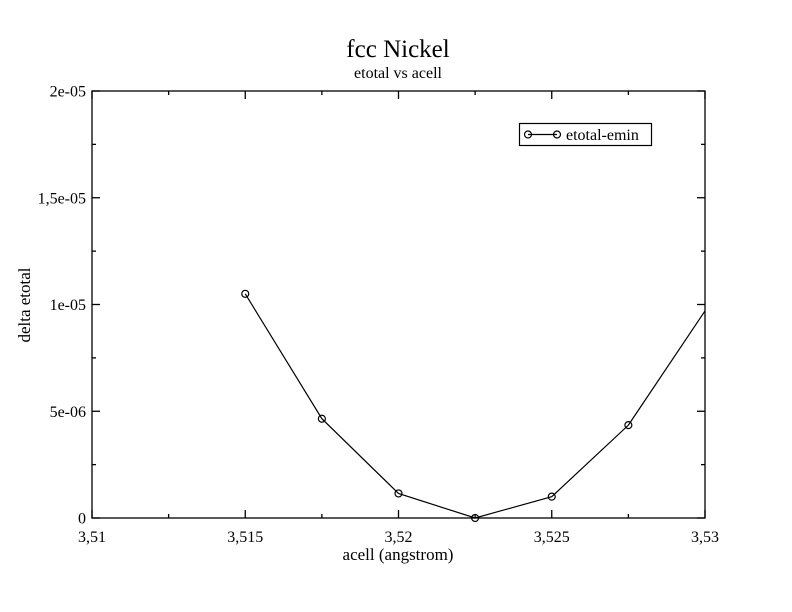 This screenshot has width=792, height=612. Describe the element at coordinates (552, 537) in the screenshot. I see `x-tick-label: 3,525` at that location.